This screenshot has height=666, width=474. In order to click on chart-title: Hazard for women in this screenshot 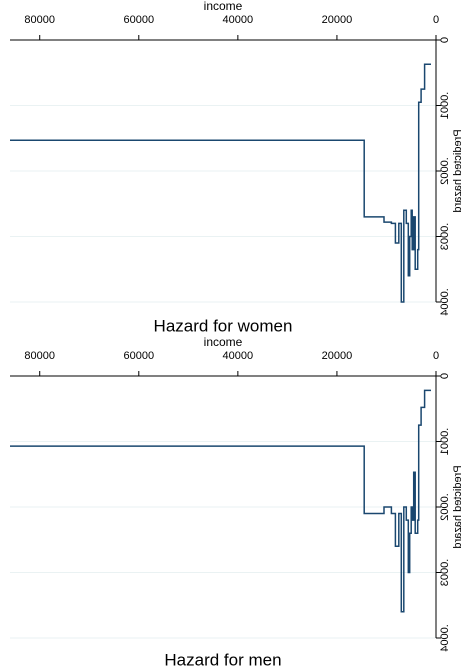, I will do `click(223, 326)`.